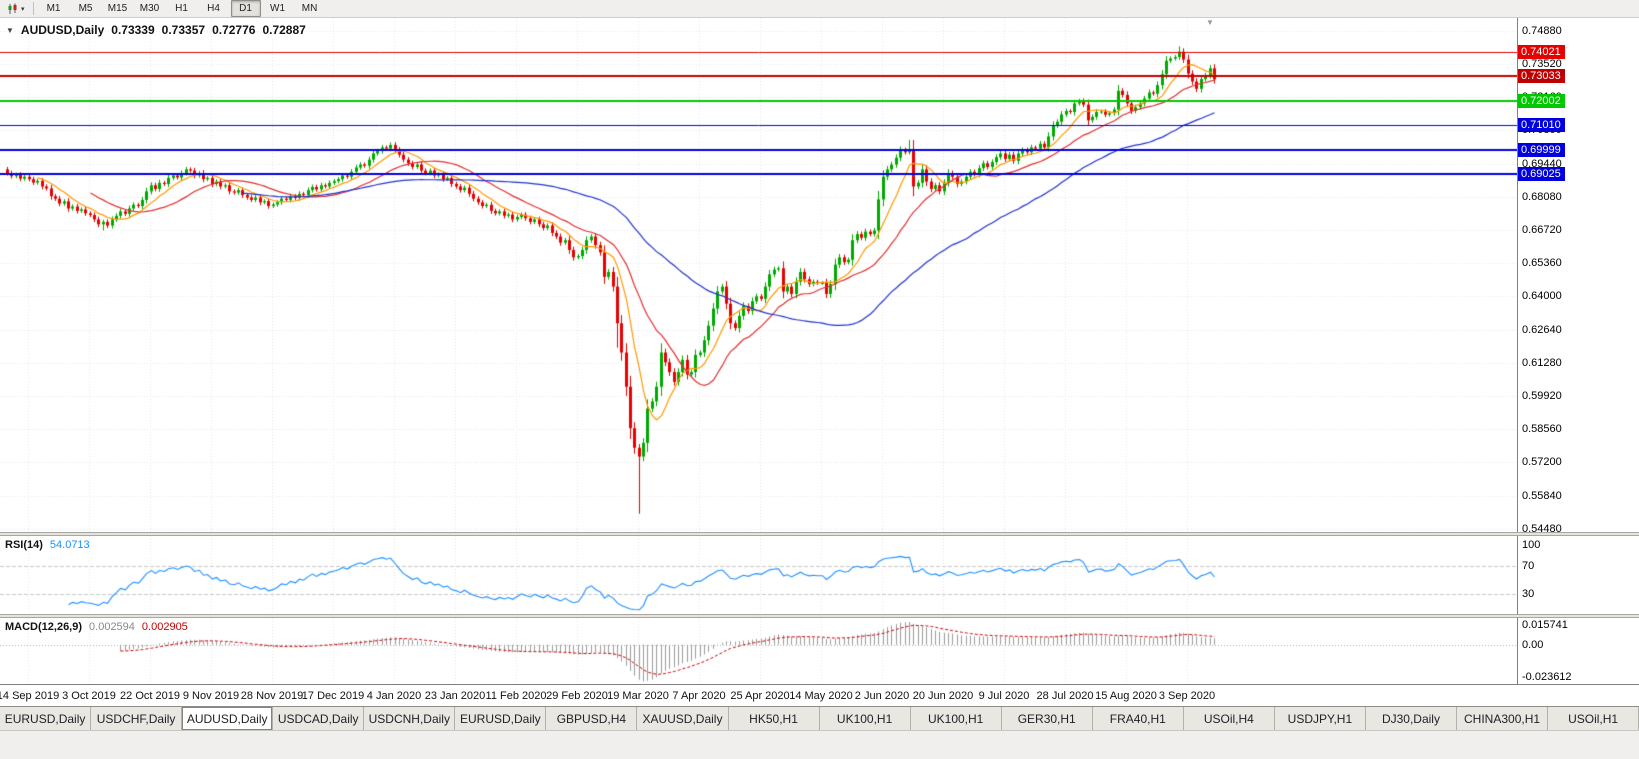 The image size is (1639, 759). I want to click on date-axis-label: 9 Nov 2019, so click(211, 696).